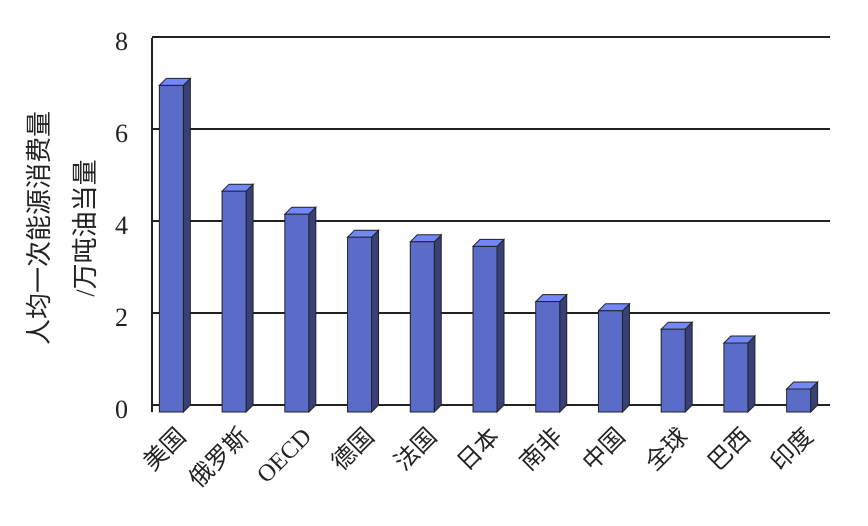  Describe the element at coordinates (85, 227) in the screenshot. I see `y-axis-label: /万吨油当量` at that location.